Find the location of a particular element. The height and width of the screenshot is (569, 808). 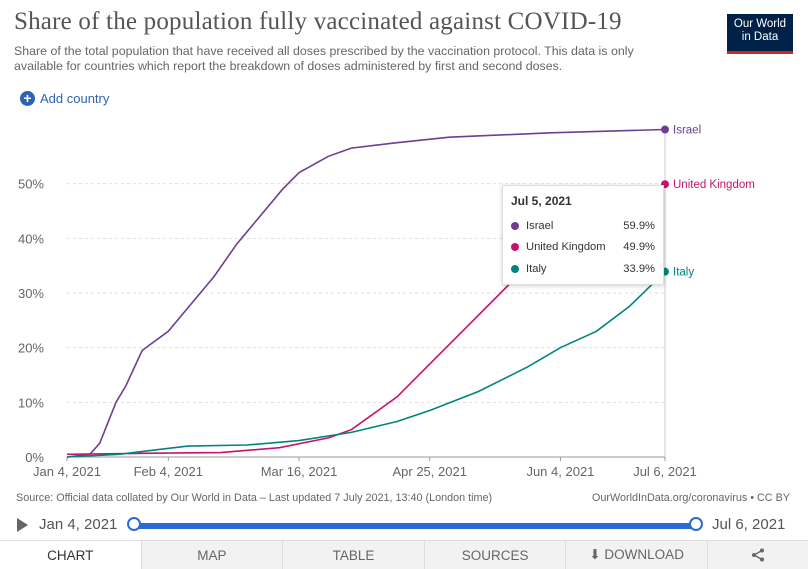

y-tick-label: 20% is located at coordinates (31, 348).